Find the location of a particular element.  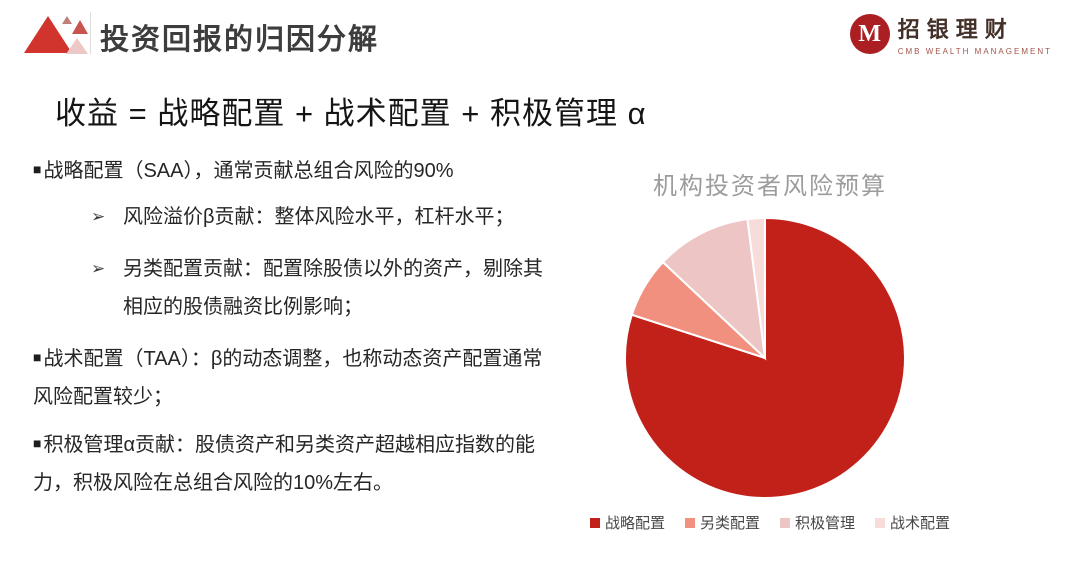

legend-label: 另类配置 is located at coordinates (729, 523).